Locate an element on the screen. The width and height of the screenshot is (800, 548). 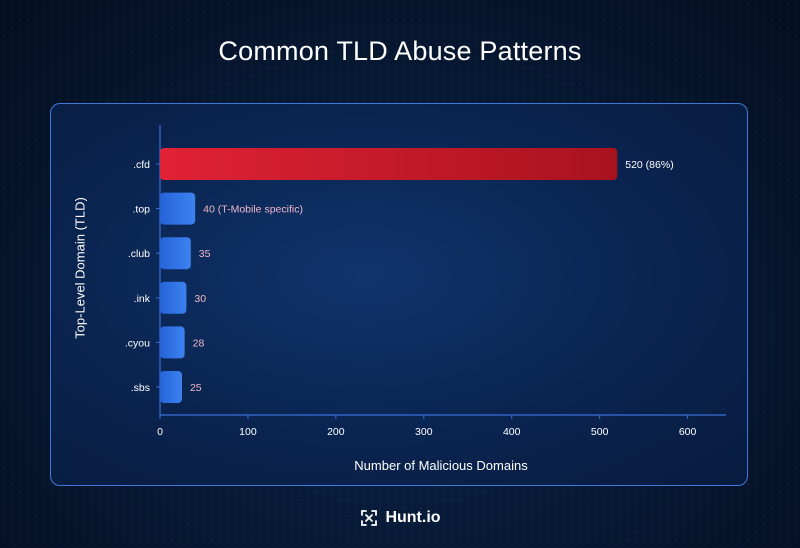
x-tick-label: 200 is located at coordinates (336, 432).